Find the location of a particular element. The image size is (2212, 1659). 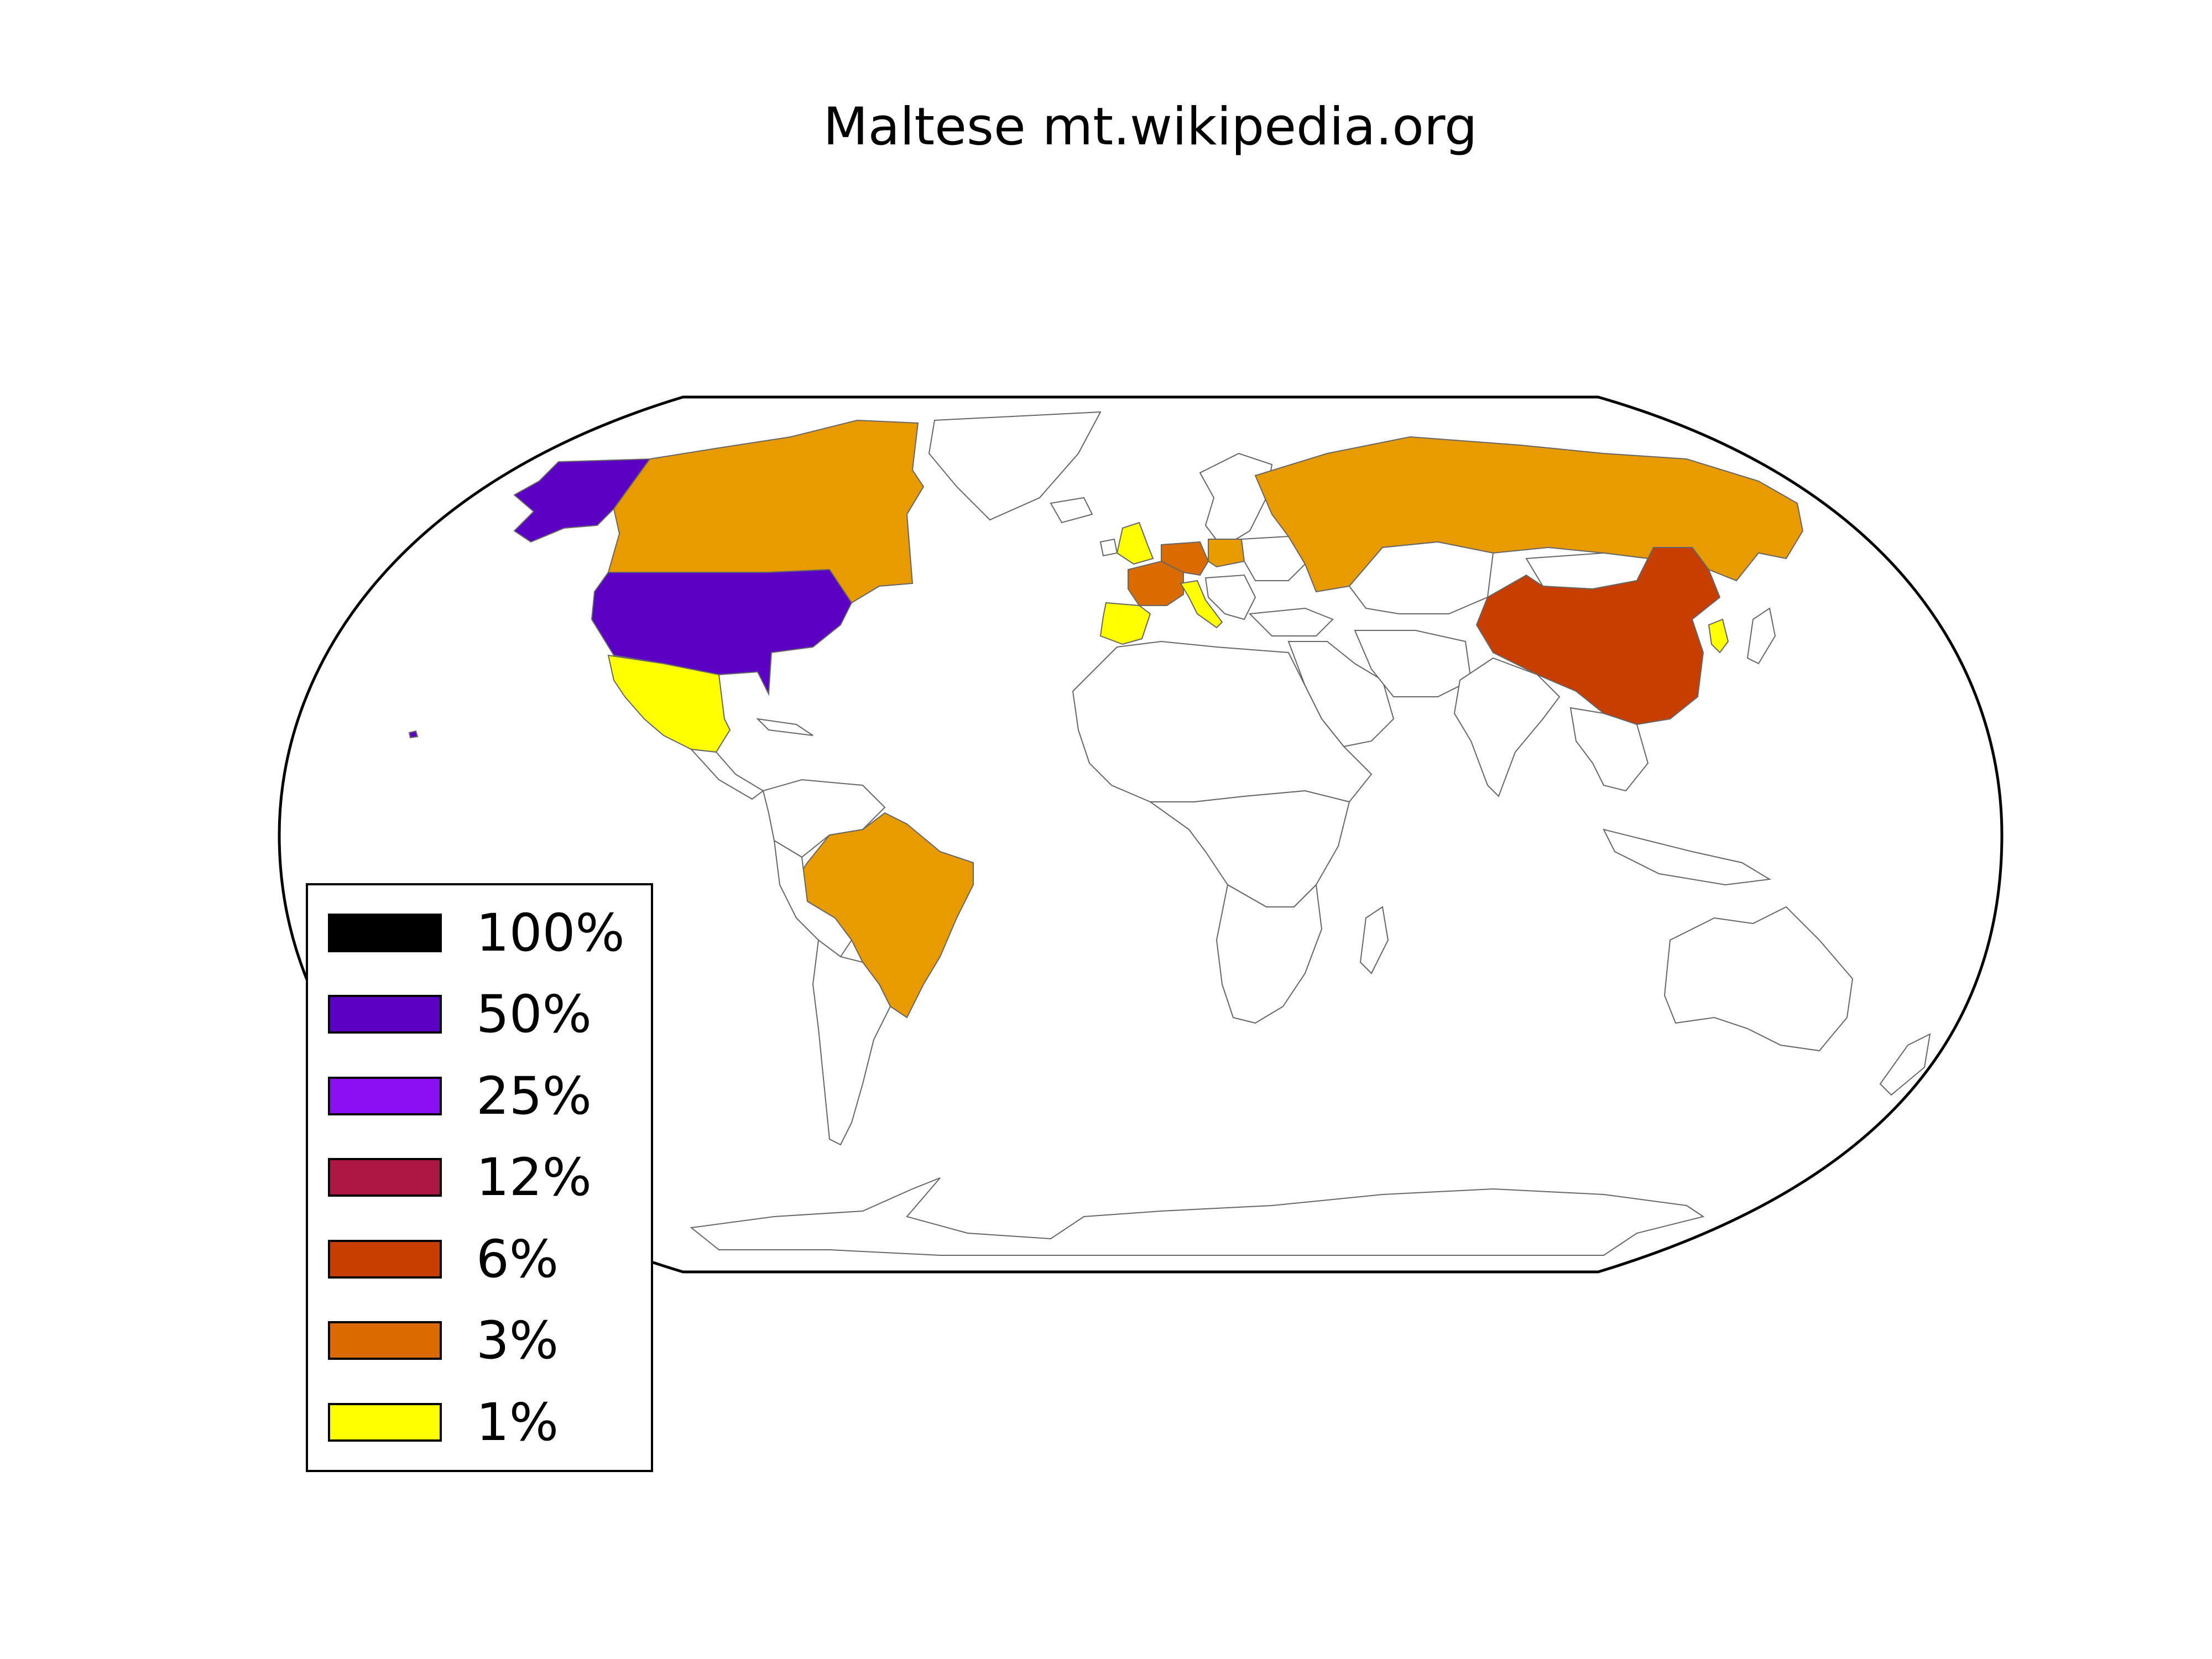

legend-item: 100% is located at coordinates (483, 934).